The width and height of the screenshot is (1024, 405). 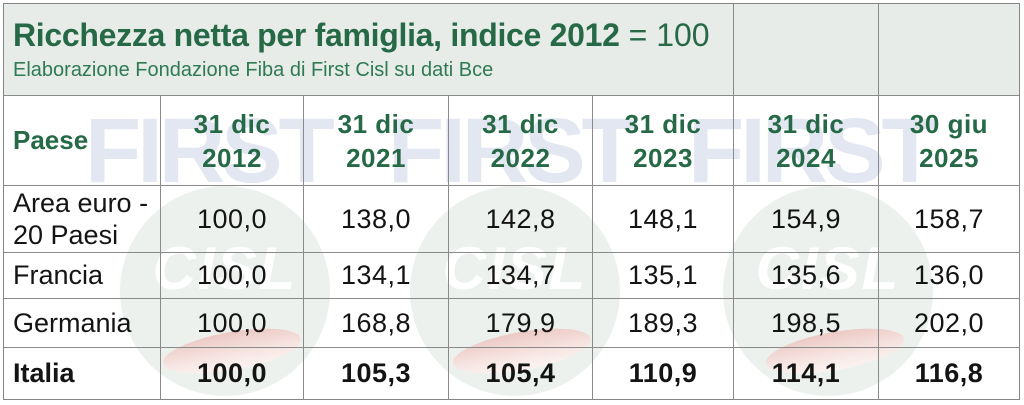 I want to click on header-line: 2025, so click(x=949, y=157).